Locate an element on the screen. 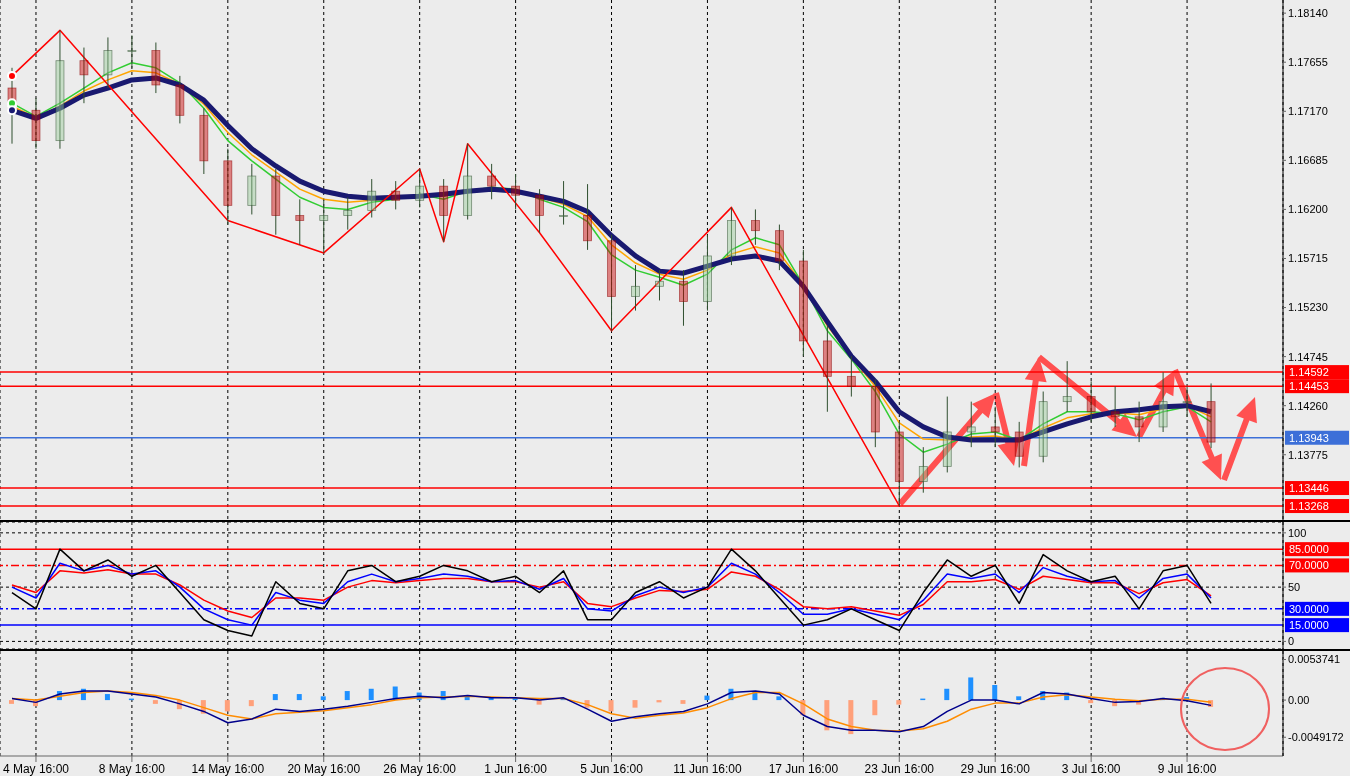  x-tick-label: 14 May 16:00 is located at coordinates (228, 768).